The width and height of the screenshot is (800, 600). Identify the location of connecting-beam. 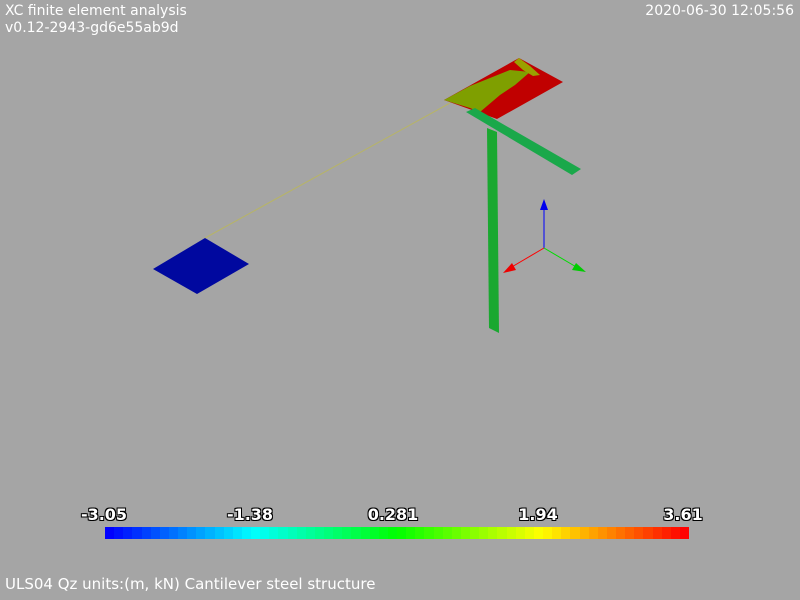
(327, 170).